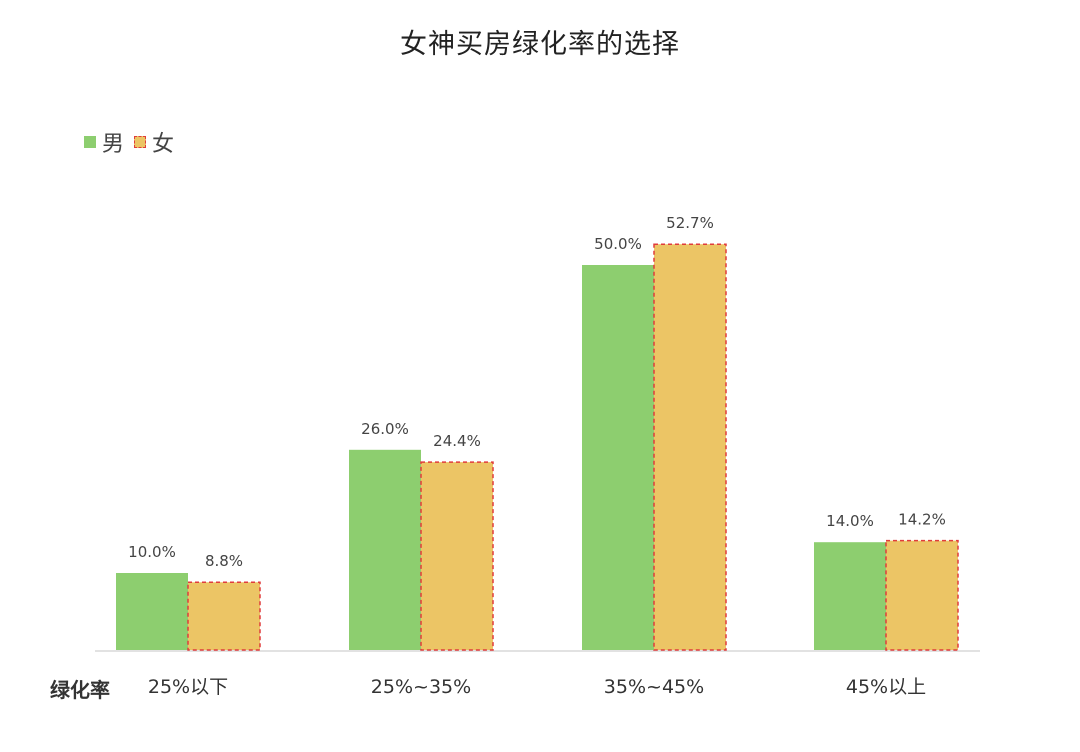 This screenshot has height=752, width=1080. I want to click on x-tick-label-3: 45%以上, so click(886, 687).